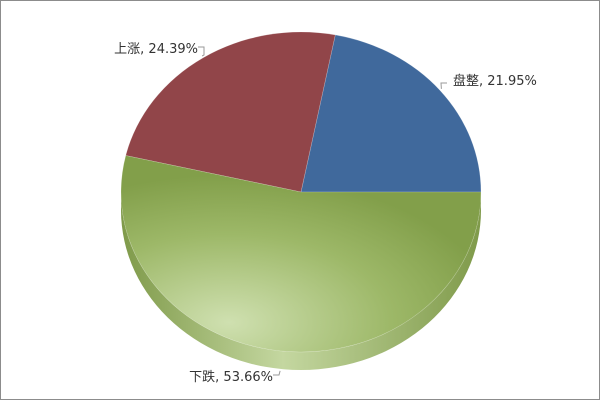  Describe the element at coordinates (495, 81) in the screenshot. I see `data-label: 盘整, 21.95%` at that location.